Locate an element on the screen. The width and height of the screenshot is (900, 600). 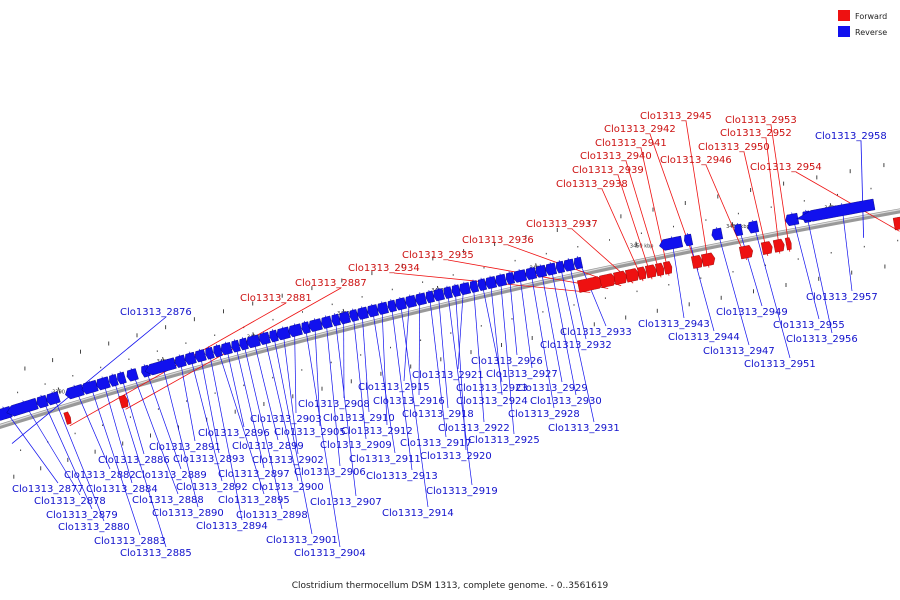
gene-label: Clo1313_2894 is located at coordinates (232, 526).